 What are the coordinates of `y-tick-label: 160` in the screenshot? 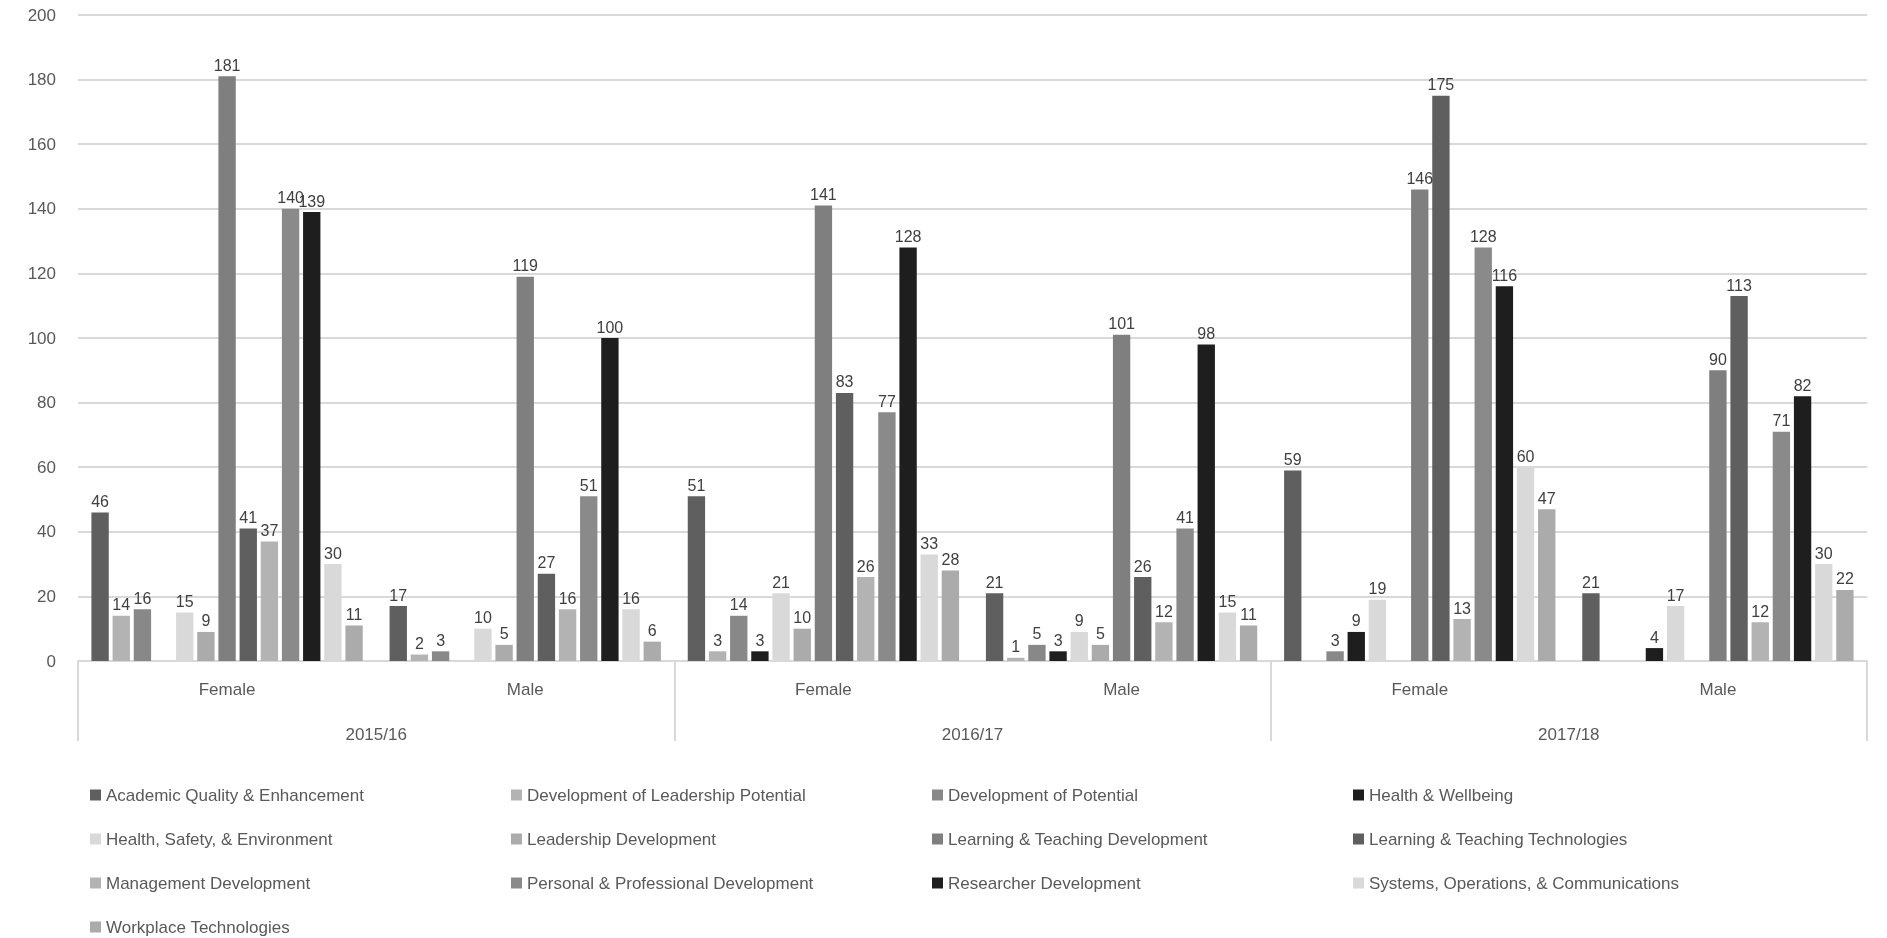 It's located at (41, 144).